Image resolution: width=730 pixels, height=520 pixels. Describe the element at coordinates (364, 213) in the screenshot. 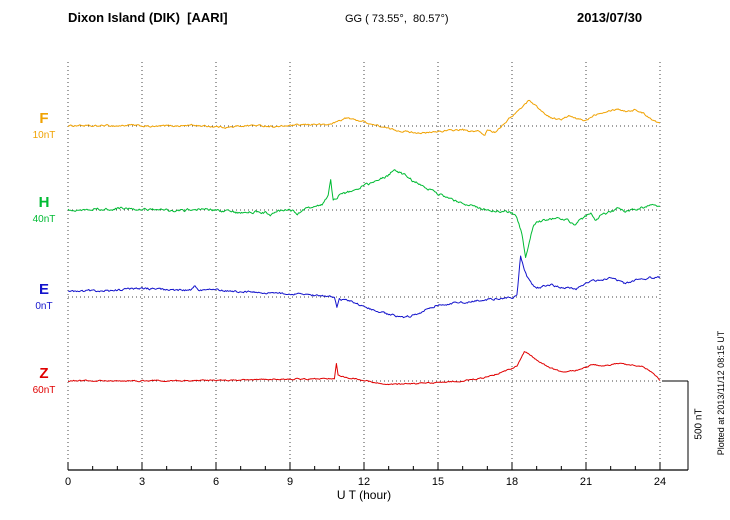

I see `trace-h` at that location.